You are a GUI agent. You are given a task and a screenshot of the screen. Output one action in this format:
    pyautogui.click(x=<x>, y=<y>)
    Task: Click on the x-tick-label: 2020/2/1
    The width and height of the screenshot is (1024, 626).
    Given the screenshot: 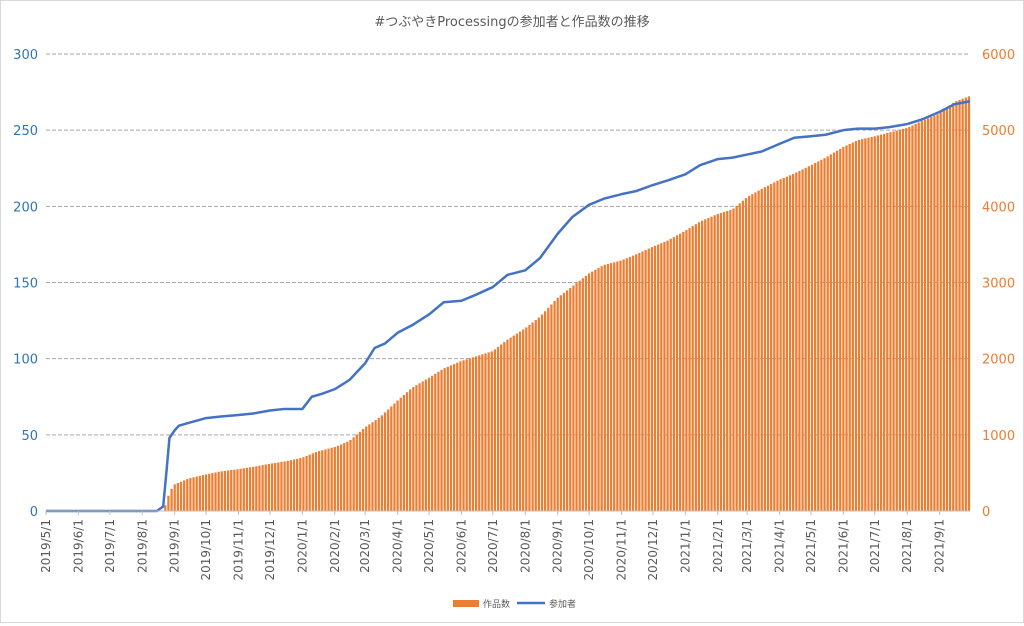 What is the action you would take?
    pyautogui.click(x=335, y=546)
    